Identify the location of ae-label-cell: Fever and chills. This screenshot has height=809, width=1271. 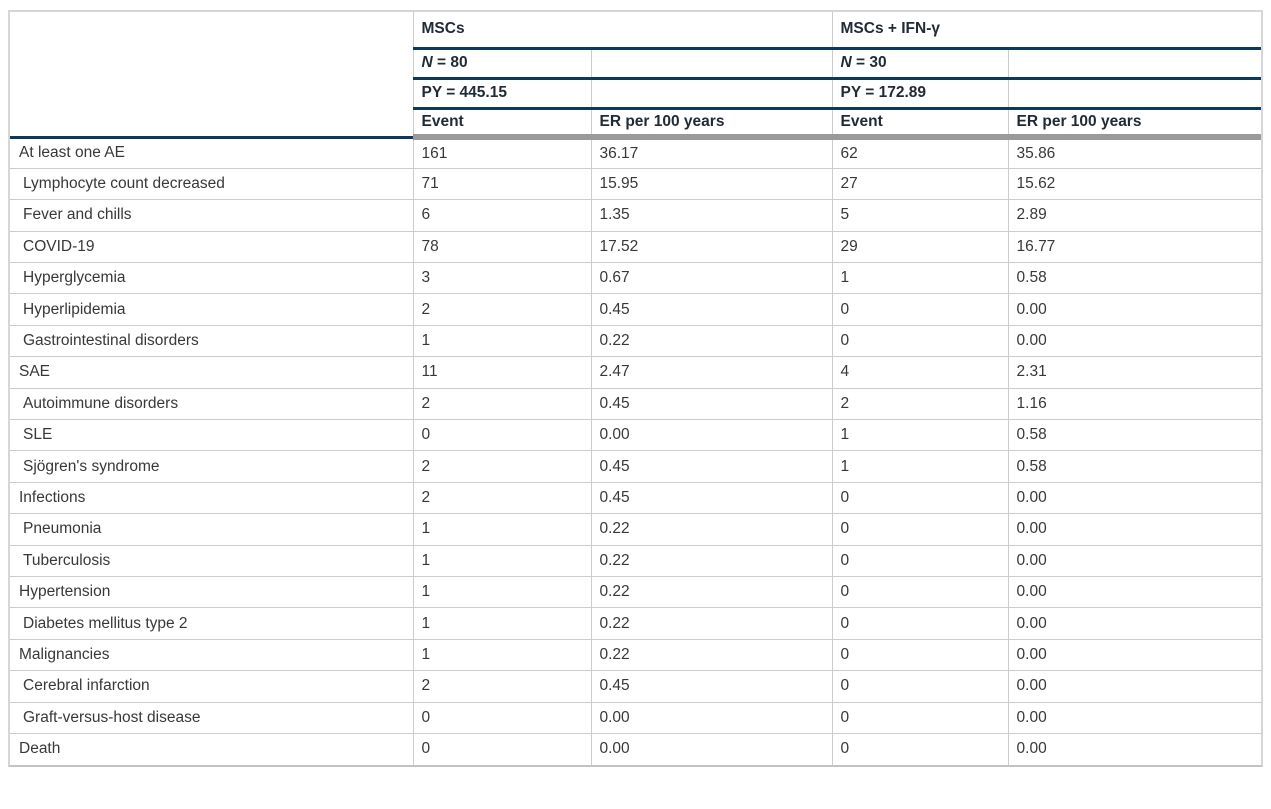
(212, 215).